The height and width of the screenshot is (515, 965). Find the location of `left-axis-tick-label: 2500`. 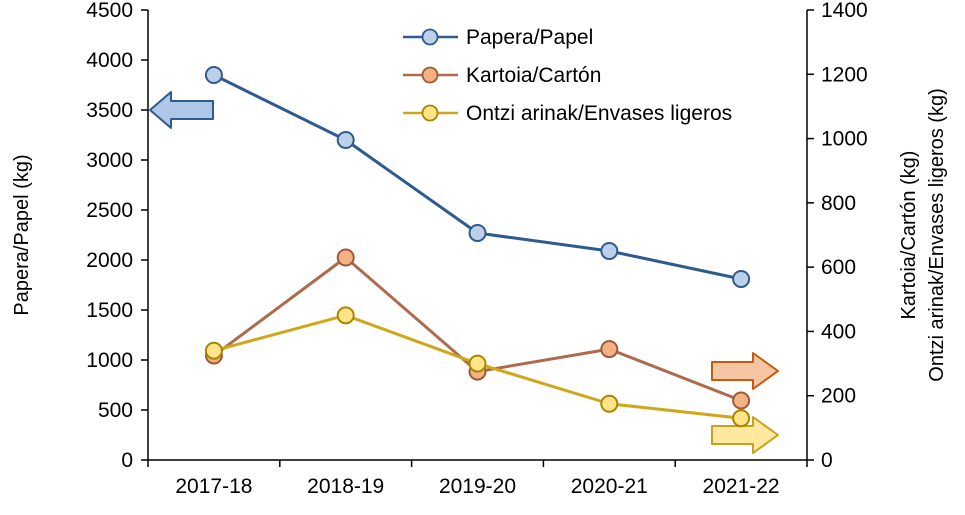

left-axis-tick-label: 2500 is located at coordinates (109, 210).